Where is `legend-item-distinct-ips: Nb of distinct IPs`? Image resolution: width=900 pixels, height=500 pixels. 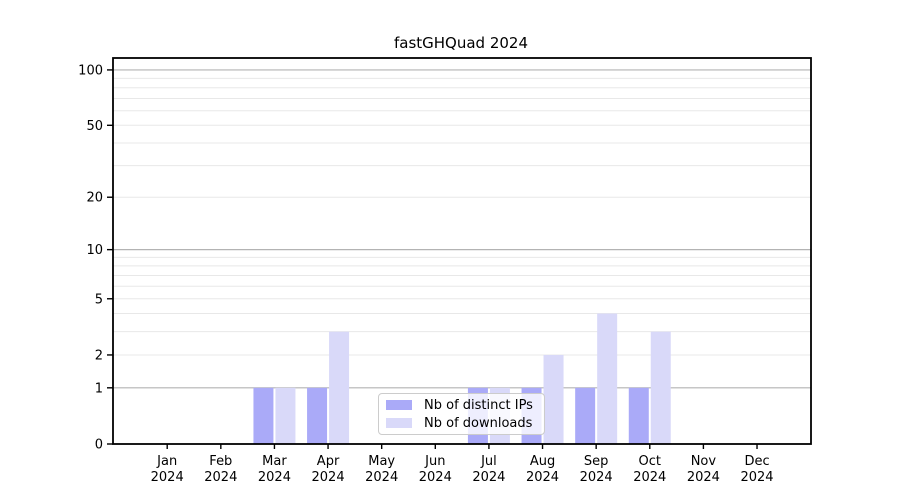 legend-item-distinct-ips: Nb of distinct IPs is located at coordinates (462, 405).